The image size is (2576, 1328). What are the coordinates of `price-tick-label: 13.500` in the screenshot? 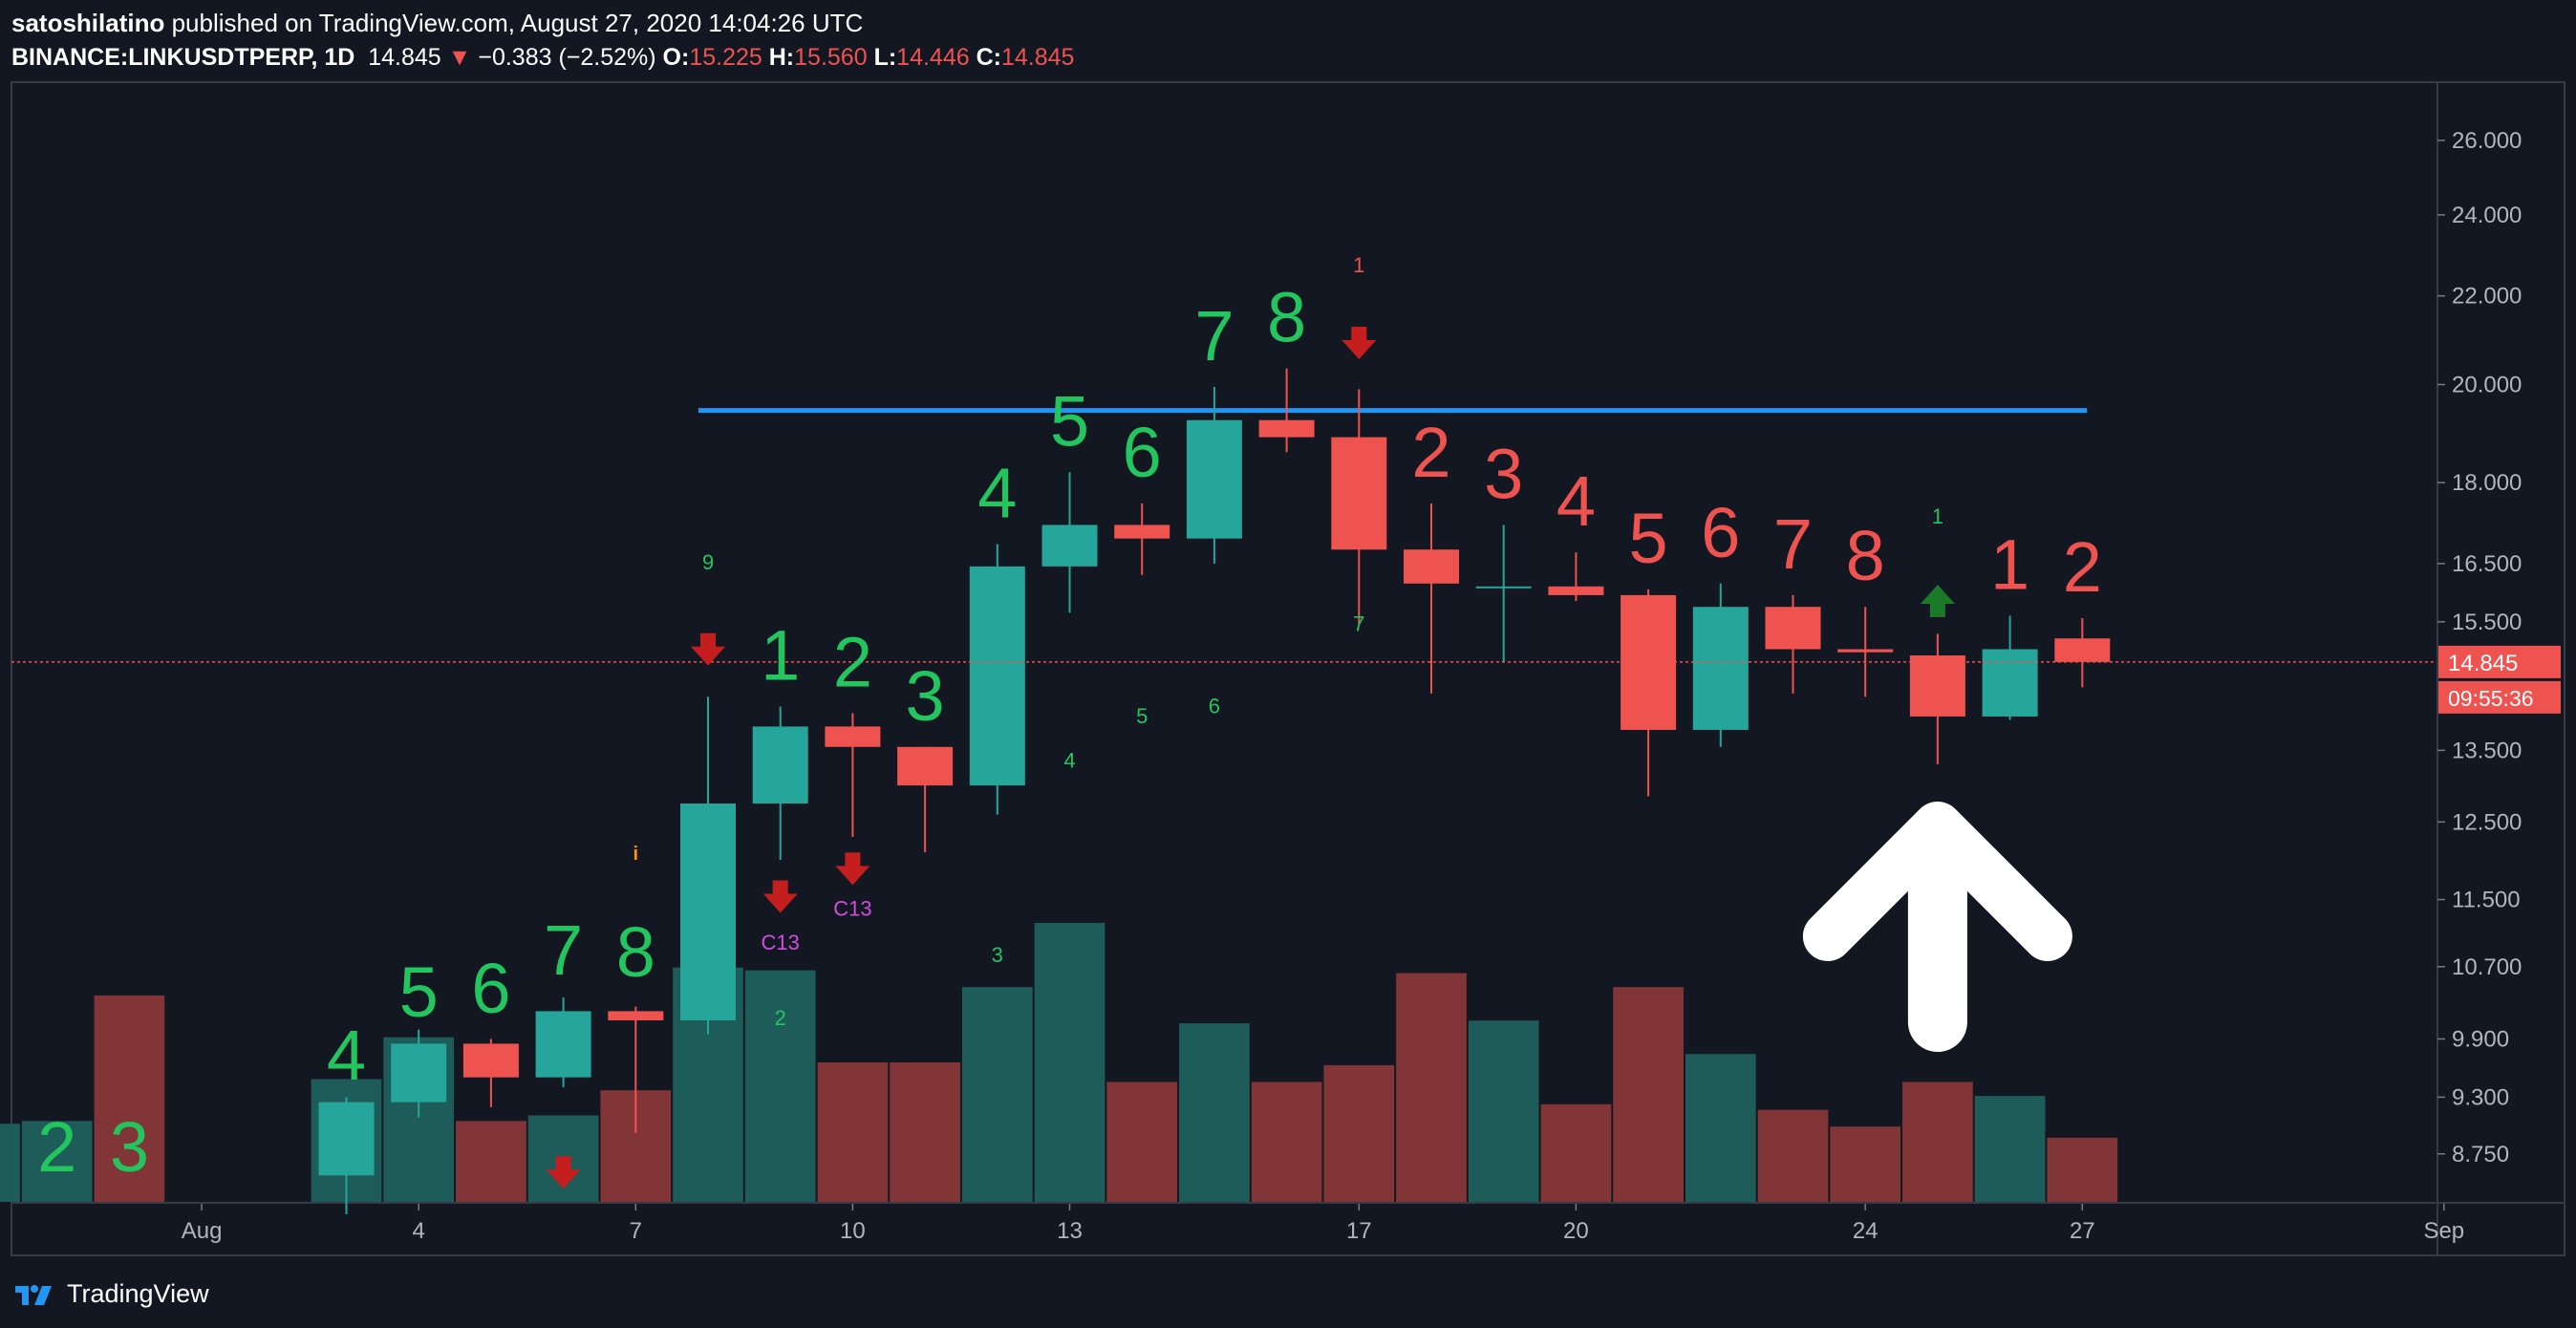 It's located at (2487, 750).